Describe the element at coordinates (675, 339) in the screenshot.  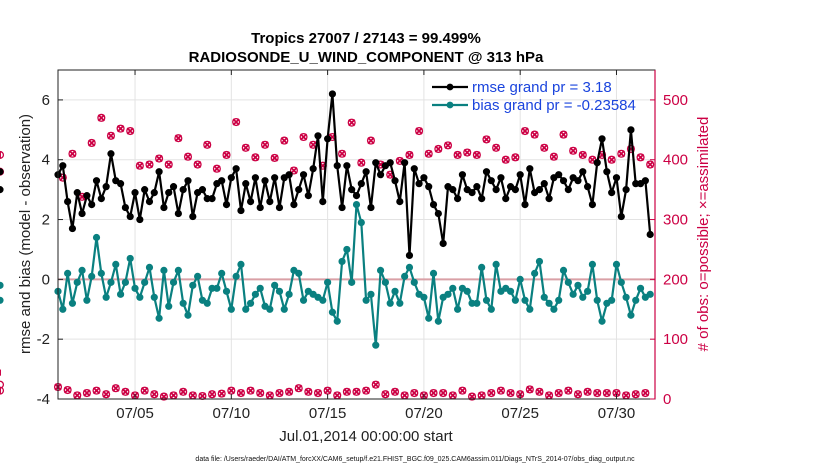
I see `y2-tick-label: 100` at that location.